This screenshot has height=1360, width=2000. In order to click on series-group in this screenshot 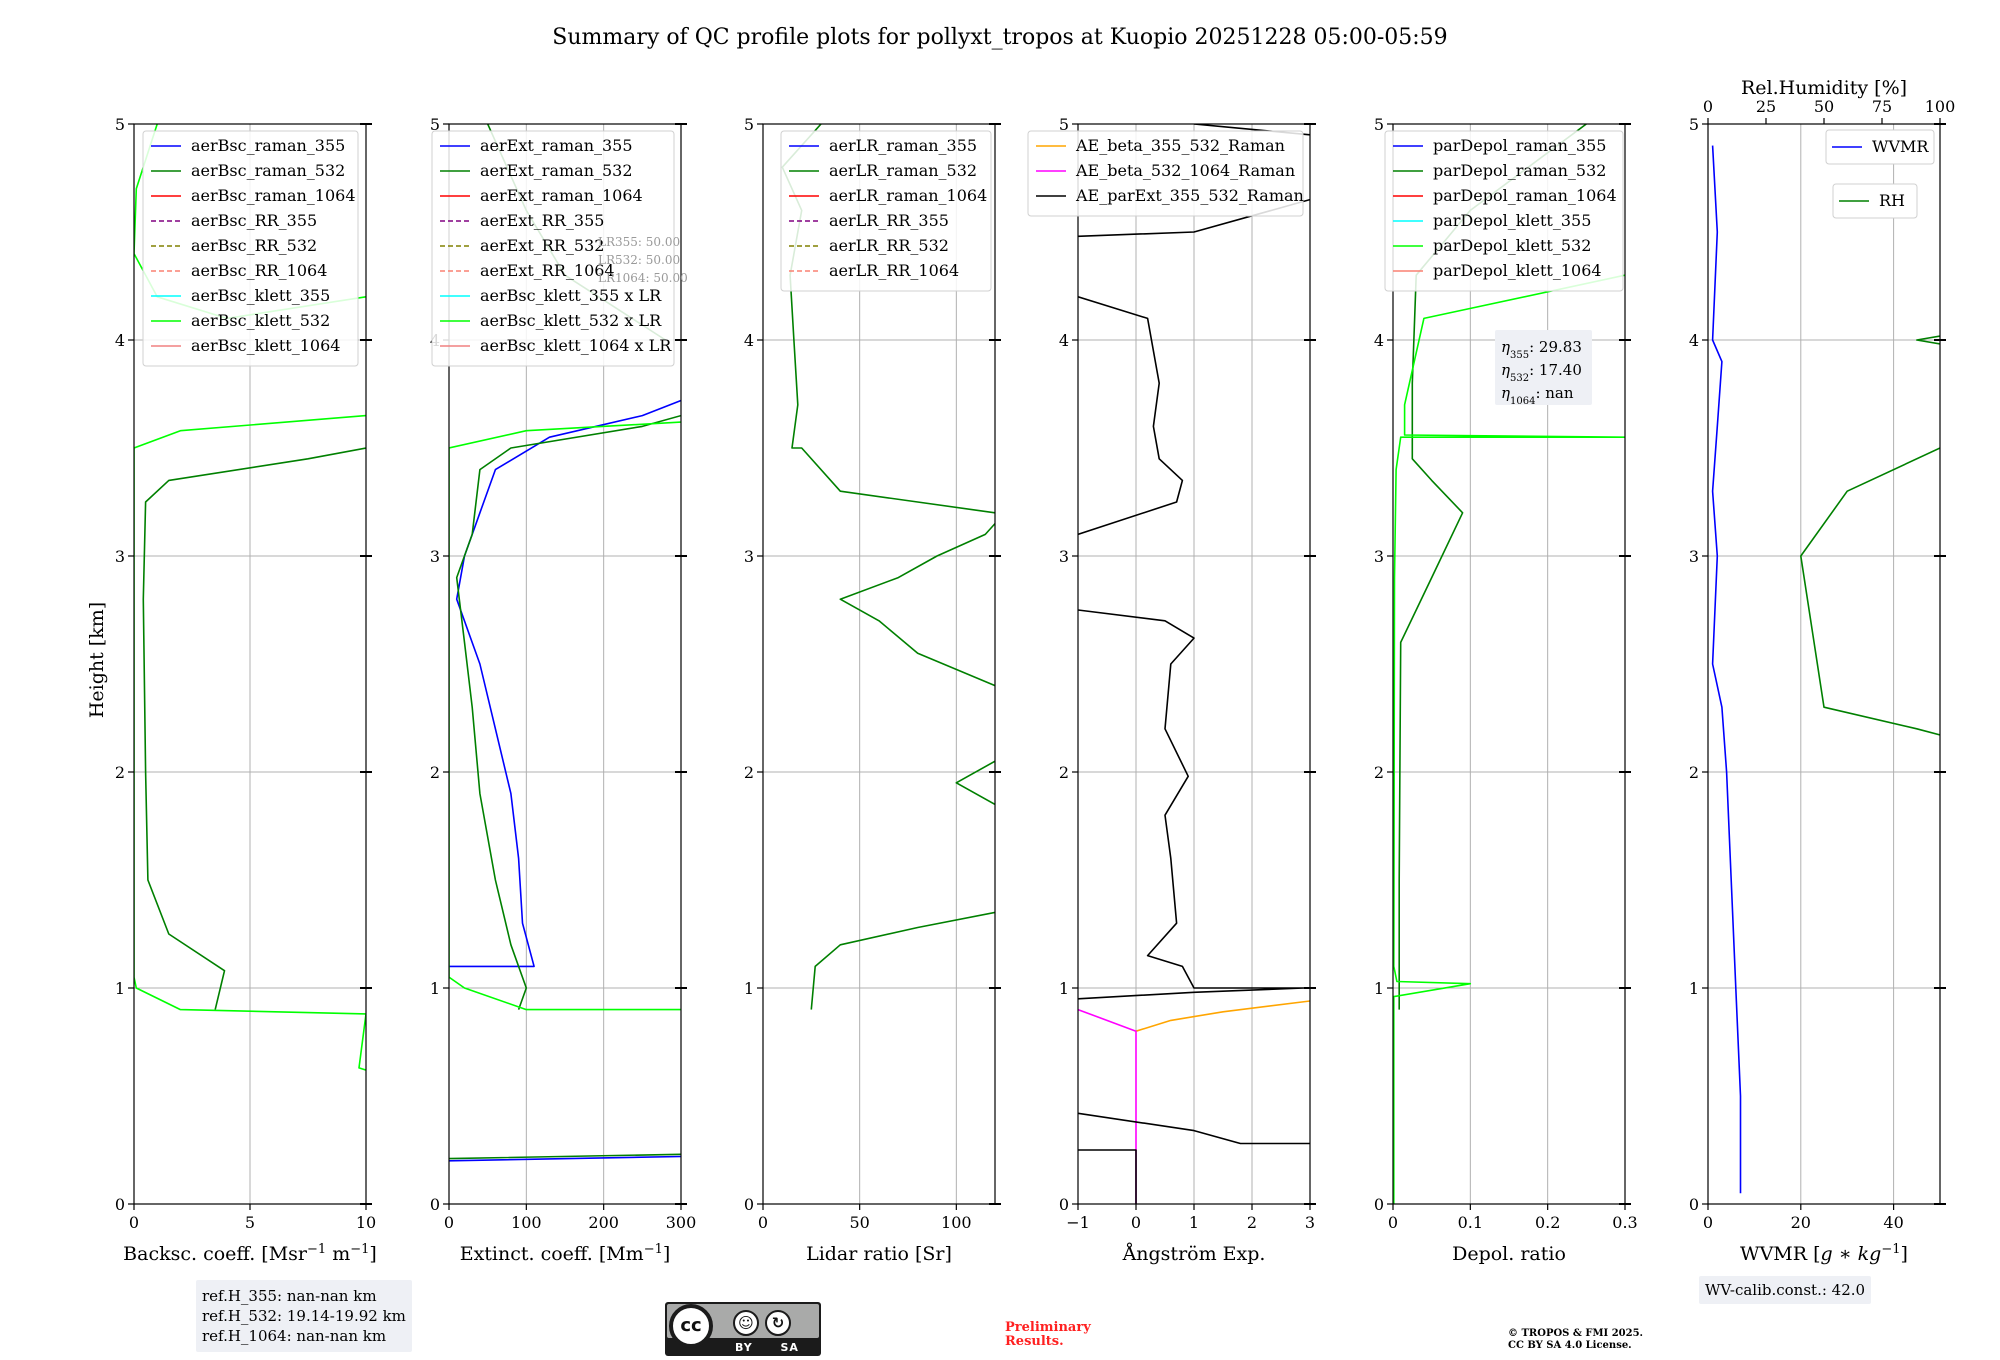, I will do `click(1194, 664)`.